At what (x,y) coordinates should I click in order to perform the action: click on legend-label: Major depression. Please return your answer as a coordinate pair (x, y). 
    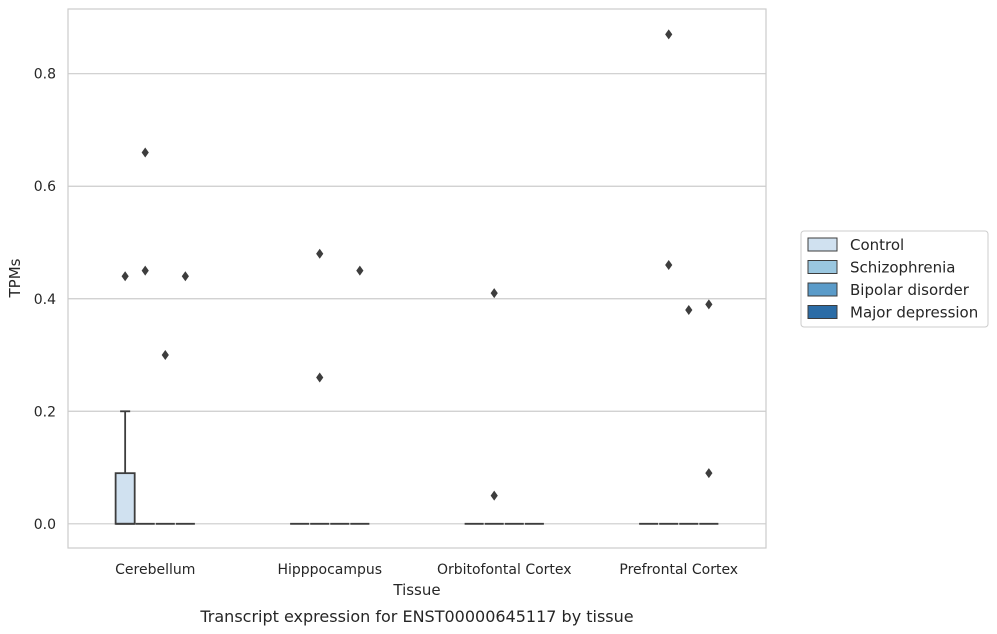
    Looking at the image, I should click on (914, 313).